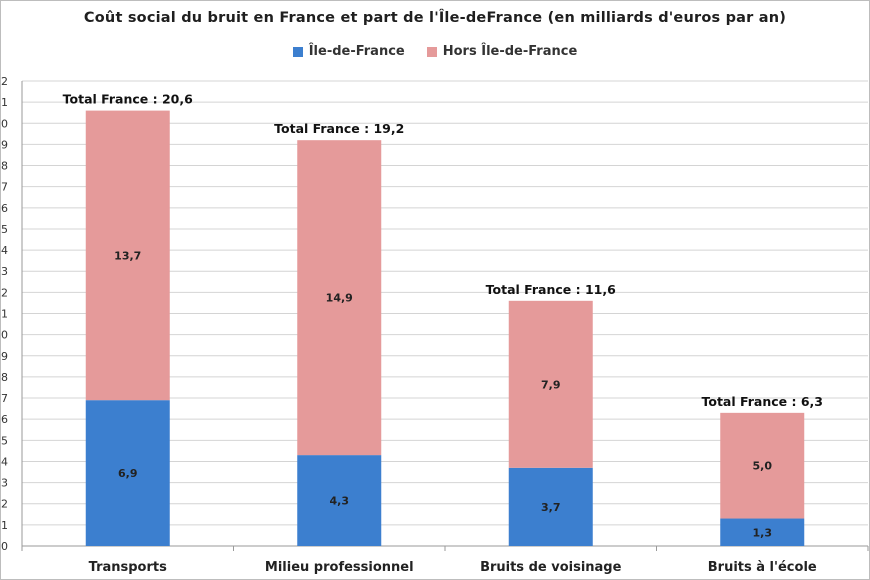  Describe the element at coordinates (4, 314) in the screenshot. I see `y-tick-label: 11` at that location.